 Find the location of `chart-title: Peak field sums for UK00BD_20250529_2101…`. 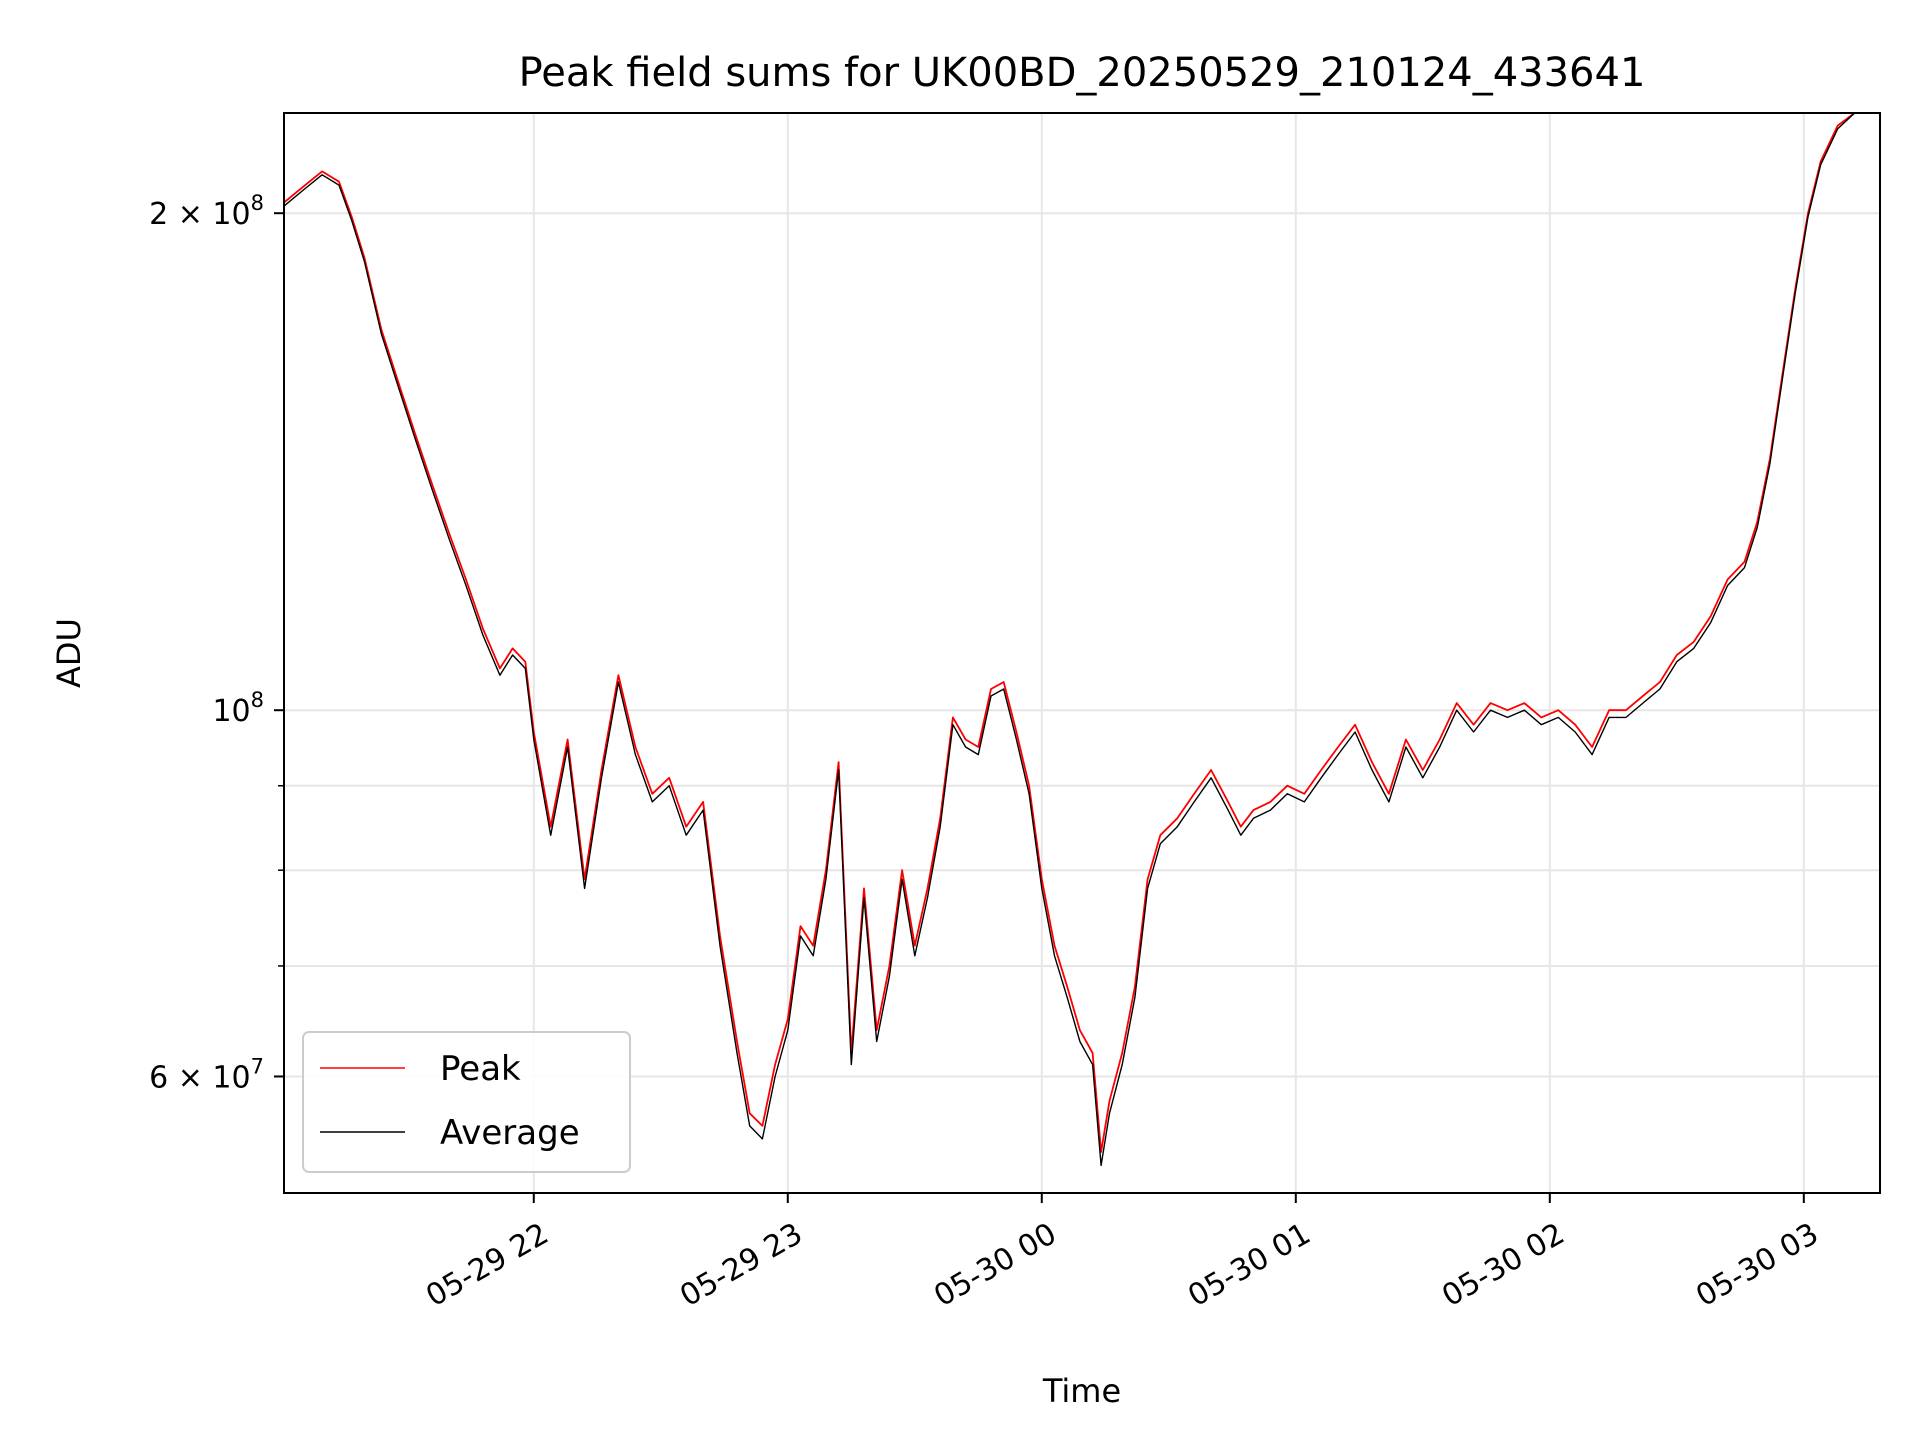

chart-title: Peak field sums for UK00BD_20250529_2101… is located at coordinates (1082, 73).